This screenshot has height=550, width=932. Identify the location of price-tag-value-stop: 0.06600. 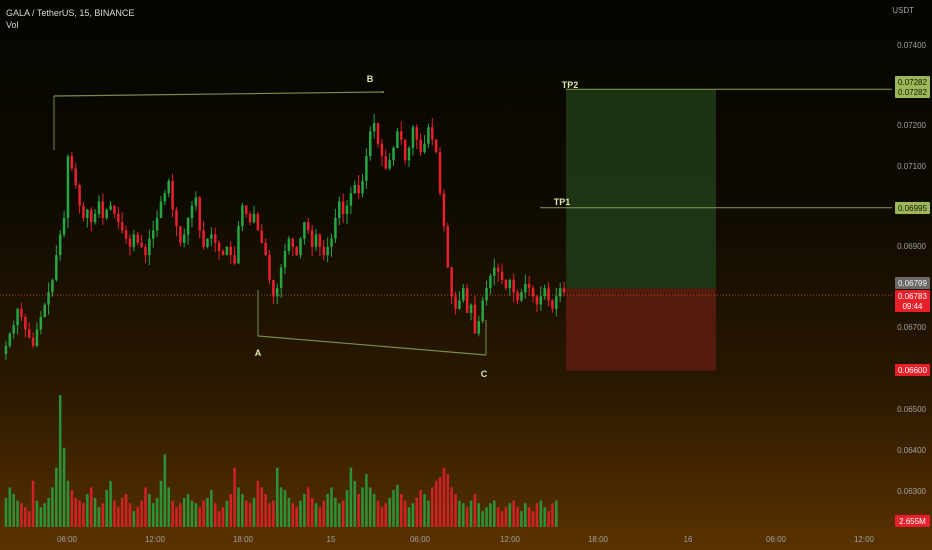
(912, 370).